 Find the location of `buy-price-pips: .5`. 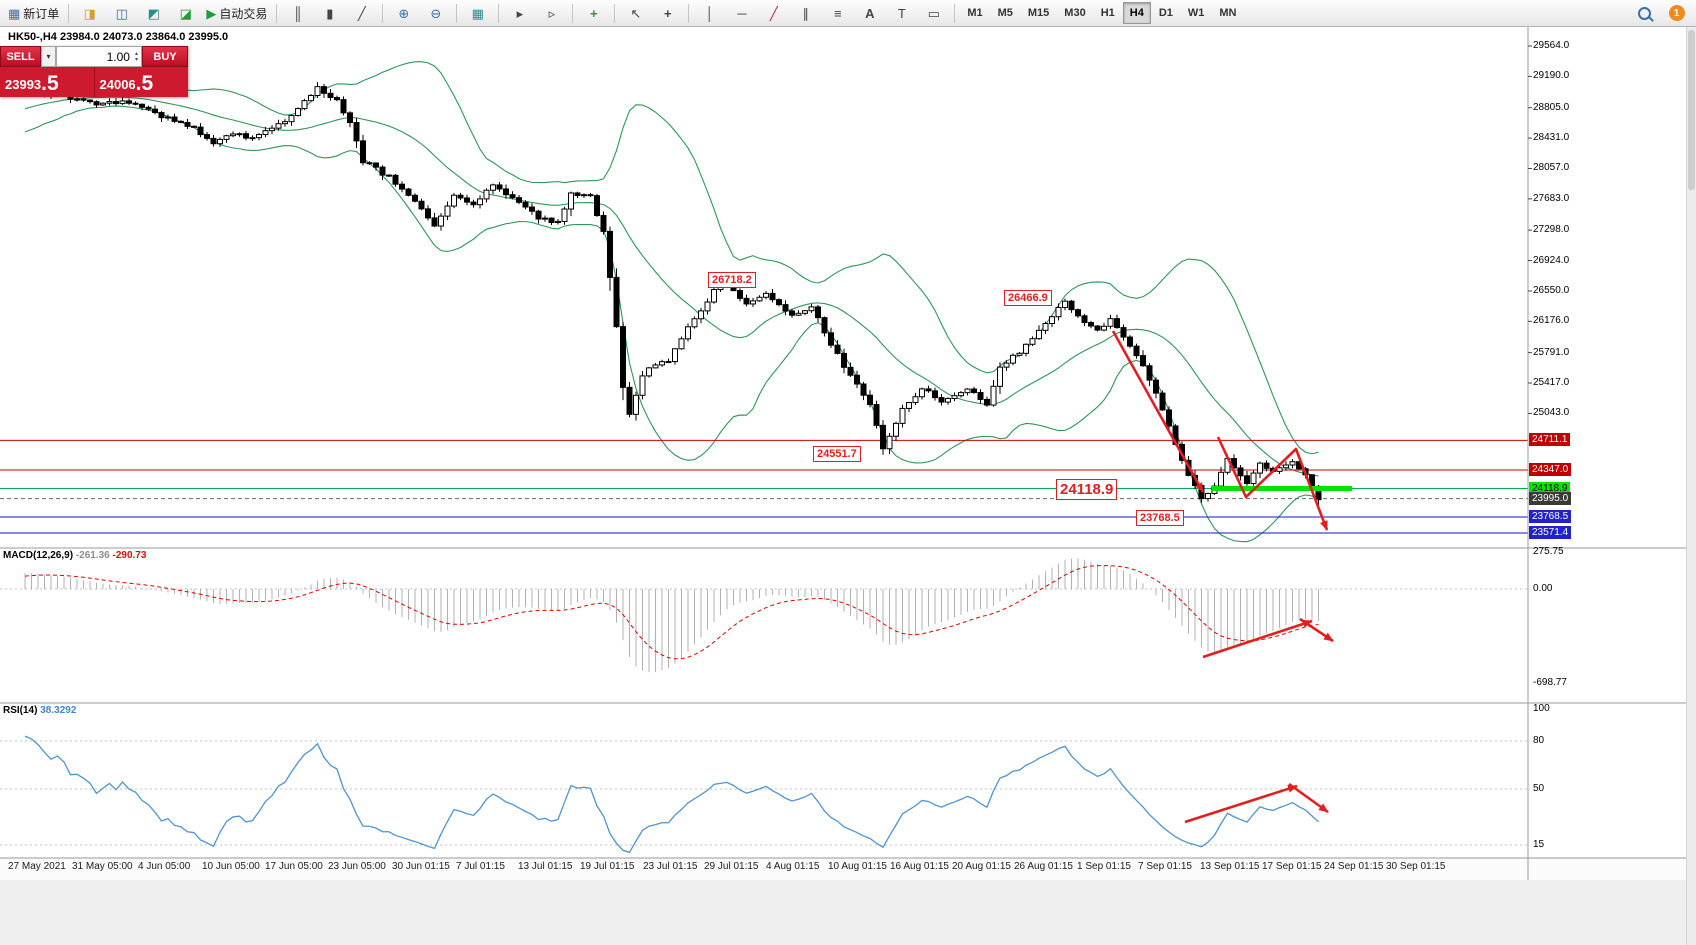

buy-price-pips: .5 is located at coordinates (144, 83).